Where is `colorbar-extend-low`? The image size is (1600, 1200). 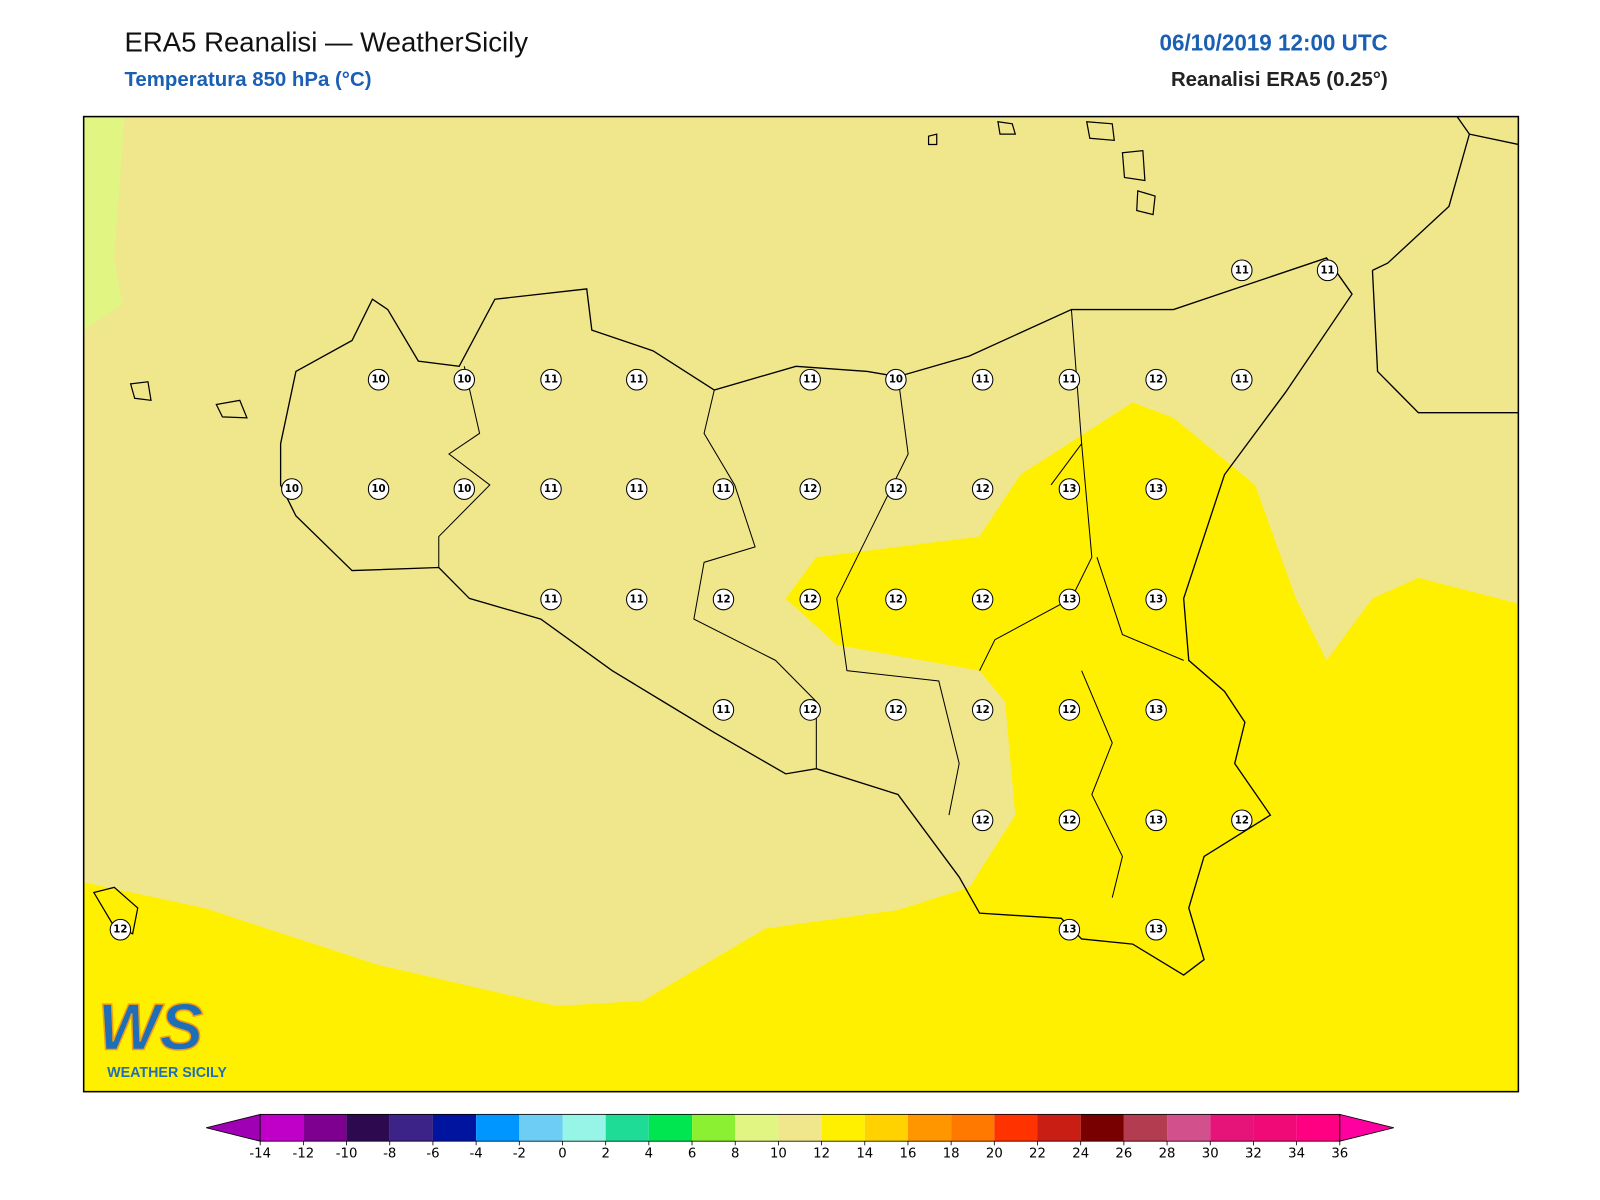 colorbar-extend-low is located at coordinates (233, 1127).